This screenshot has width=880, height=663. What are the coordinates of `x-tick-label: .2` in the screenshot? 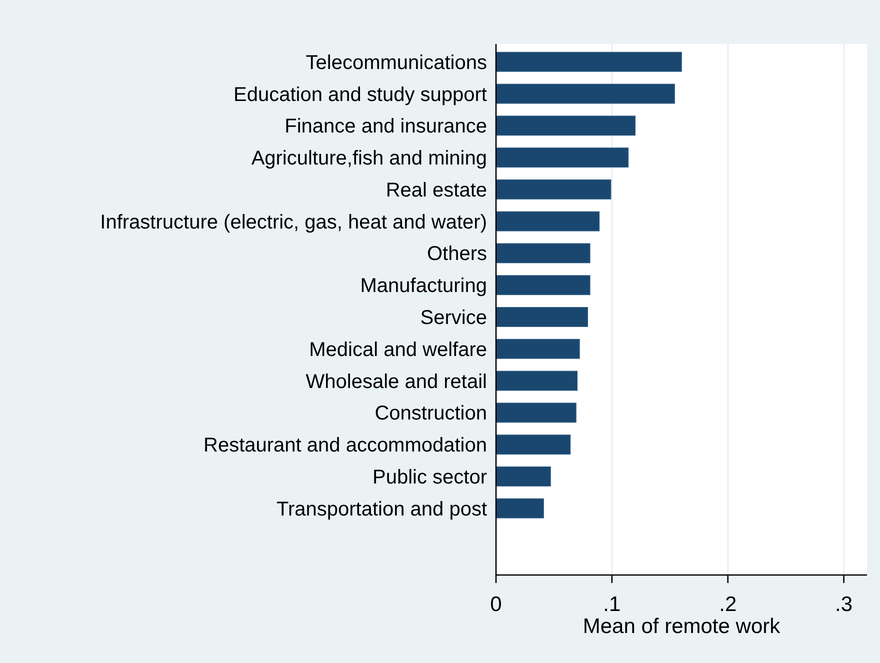 It's located at (728, 604).